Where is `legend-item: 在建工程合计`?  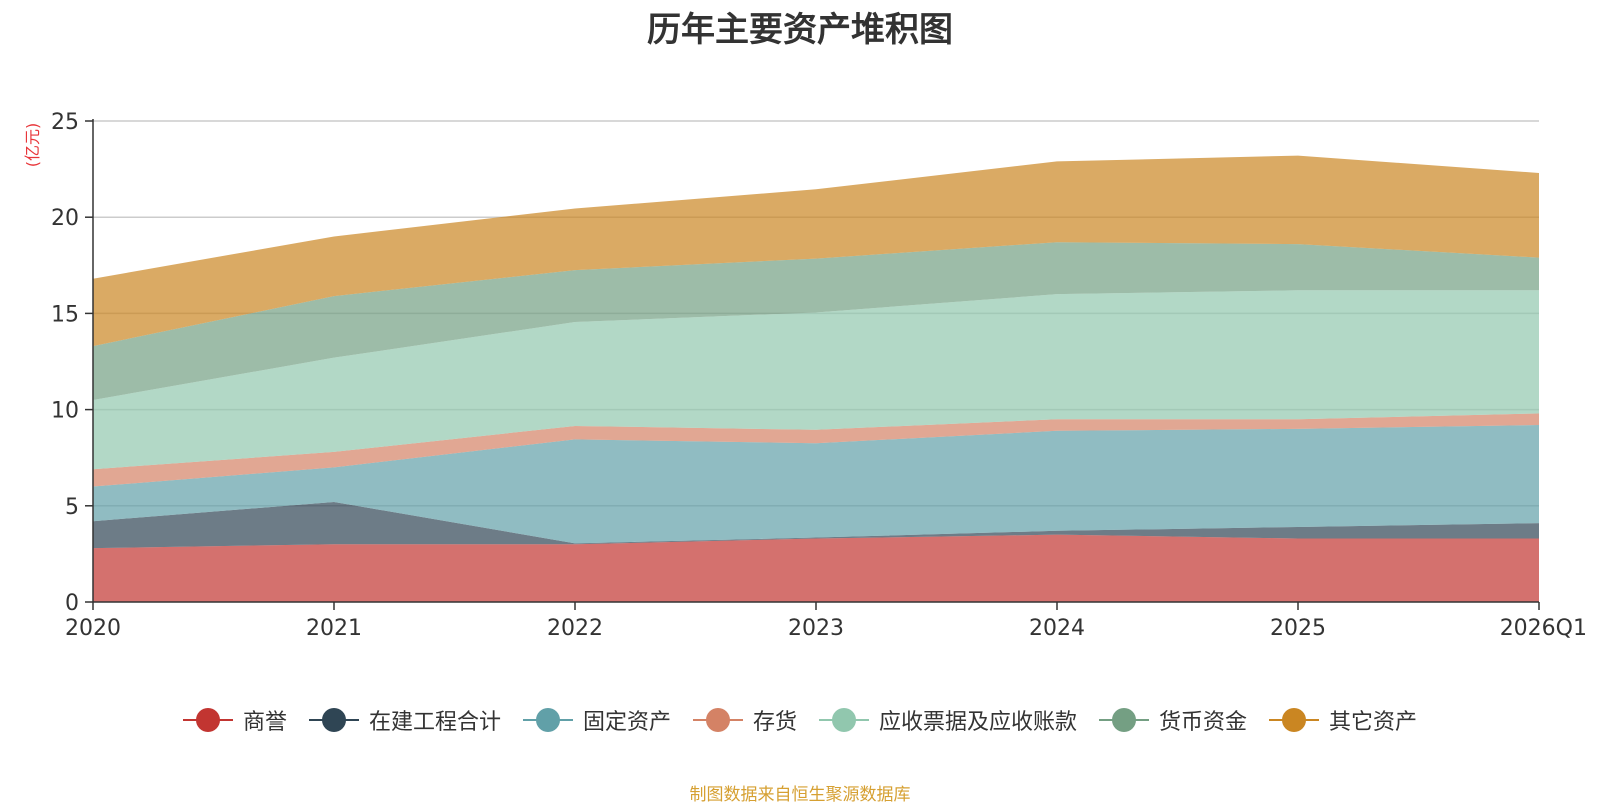
legend-item: 在建工程合计 is located at coordinates (404, 720).